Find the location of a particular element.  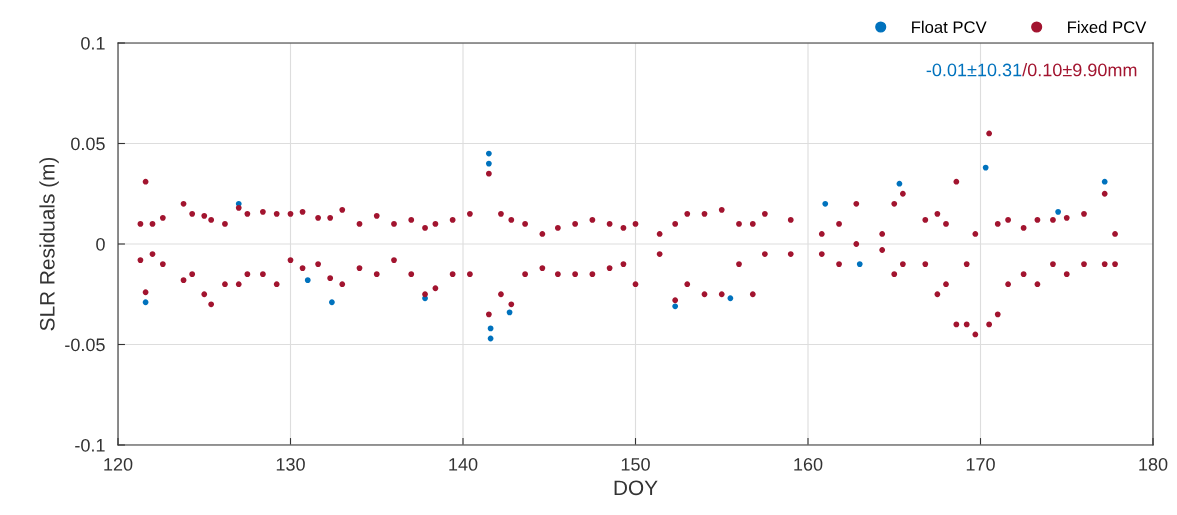

y-tick-label: -0.05 is located at coordinates (85, 345).